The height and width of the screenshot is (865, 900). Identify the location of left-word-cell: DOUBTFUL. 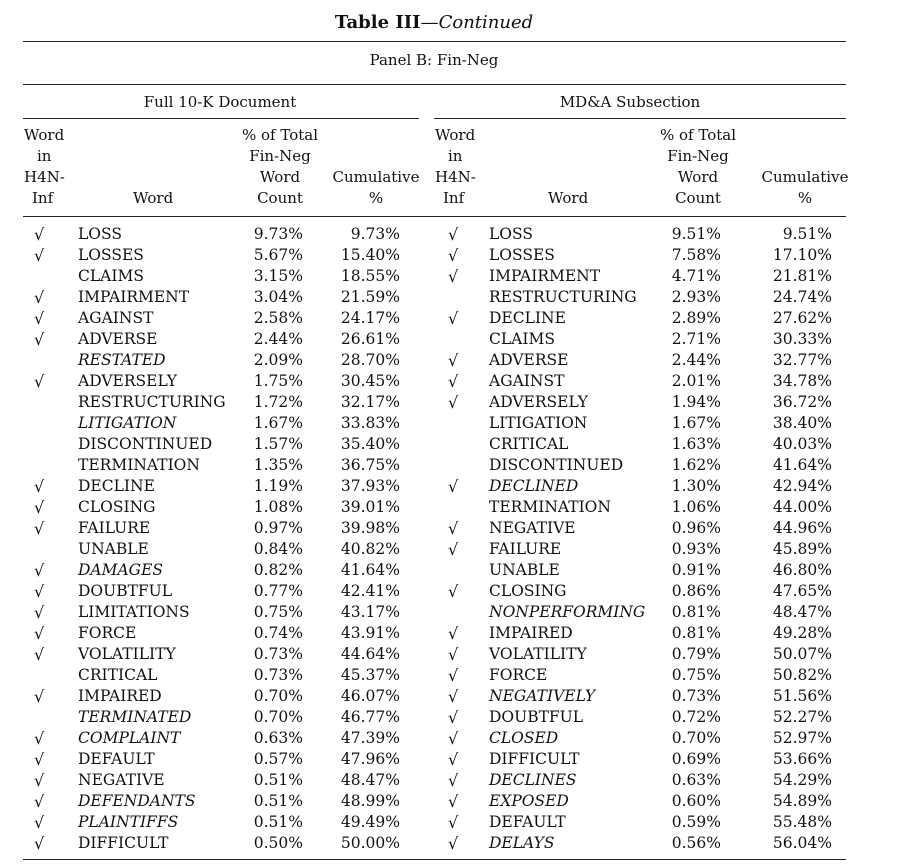
(125, 591).